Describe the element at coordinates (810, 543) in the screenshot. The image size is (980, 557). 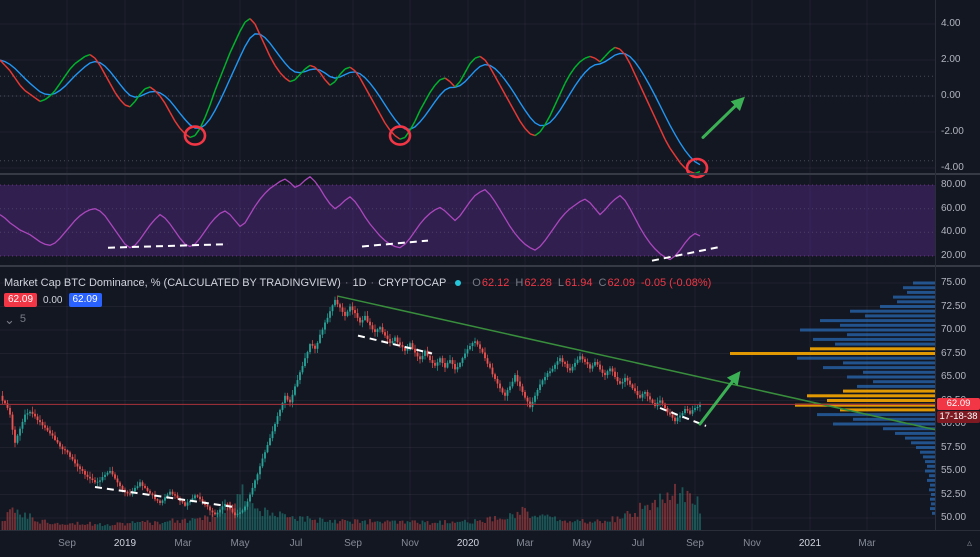
I see `time-axis-label: 2021` at that location.